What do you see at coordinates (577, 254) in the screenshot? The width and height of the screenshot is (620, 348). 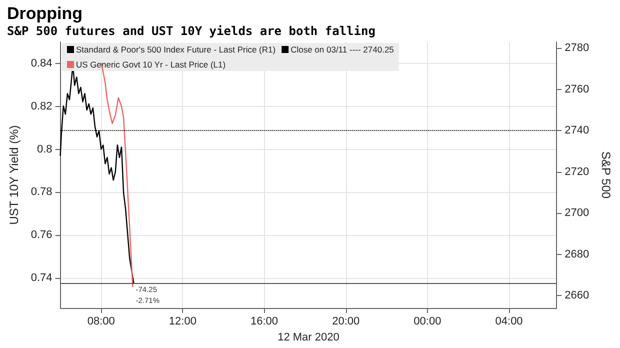 I see `y2-tick-label: 2680` at bounding box center [577, 254].